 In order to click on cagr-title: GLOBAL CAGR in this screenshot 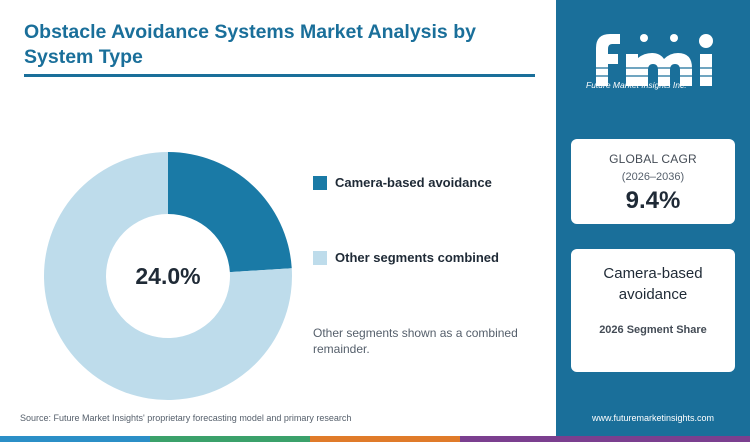, I will do `click(653, 159)`.